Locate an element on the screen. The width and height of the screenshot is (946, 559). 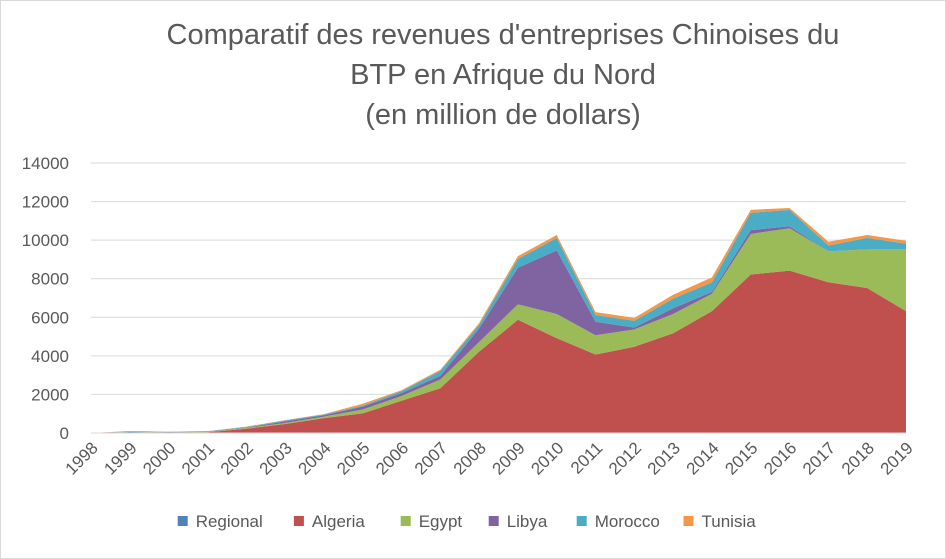
legend-swatch-egypt is located at coordinates (405, 521).